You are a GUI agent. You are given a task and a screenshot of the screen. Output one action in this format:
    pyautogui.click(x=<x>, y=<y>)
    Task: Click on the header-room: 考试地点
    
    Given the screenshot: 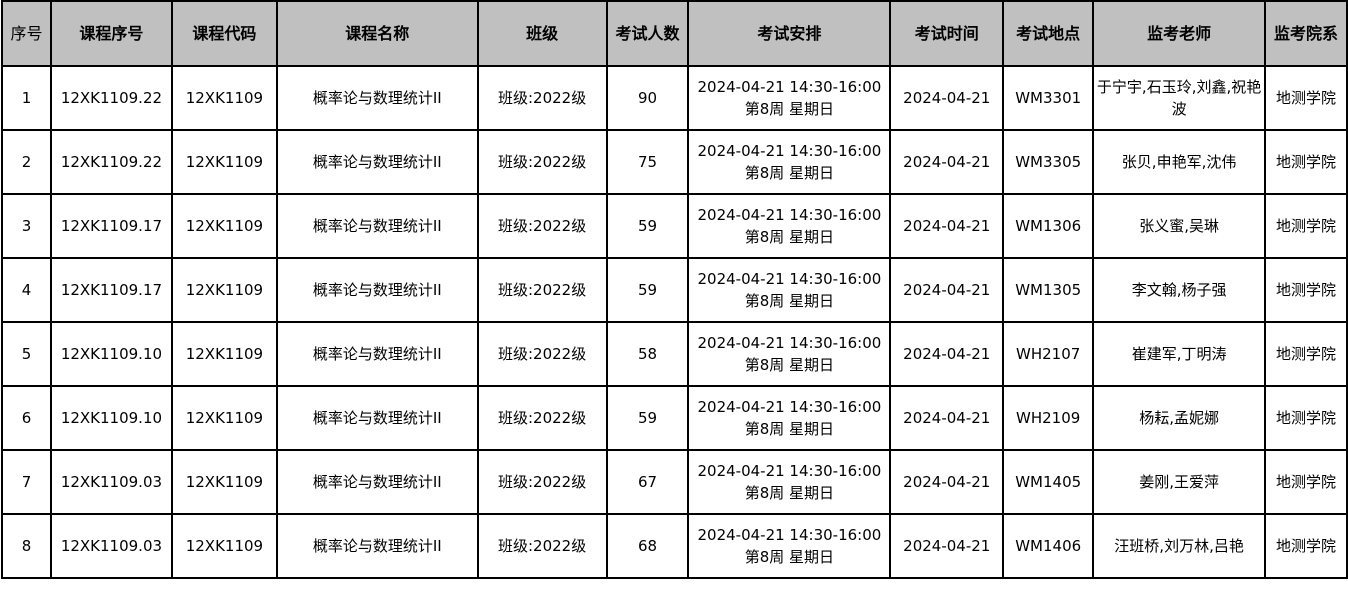 What is the action you would take?
    pyautogui.click(x=1048, y=33)
    